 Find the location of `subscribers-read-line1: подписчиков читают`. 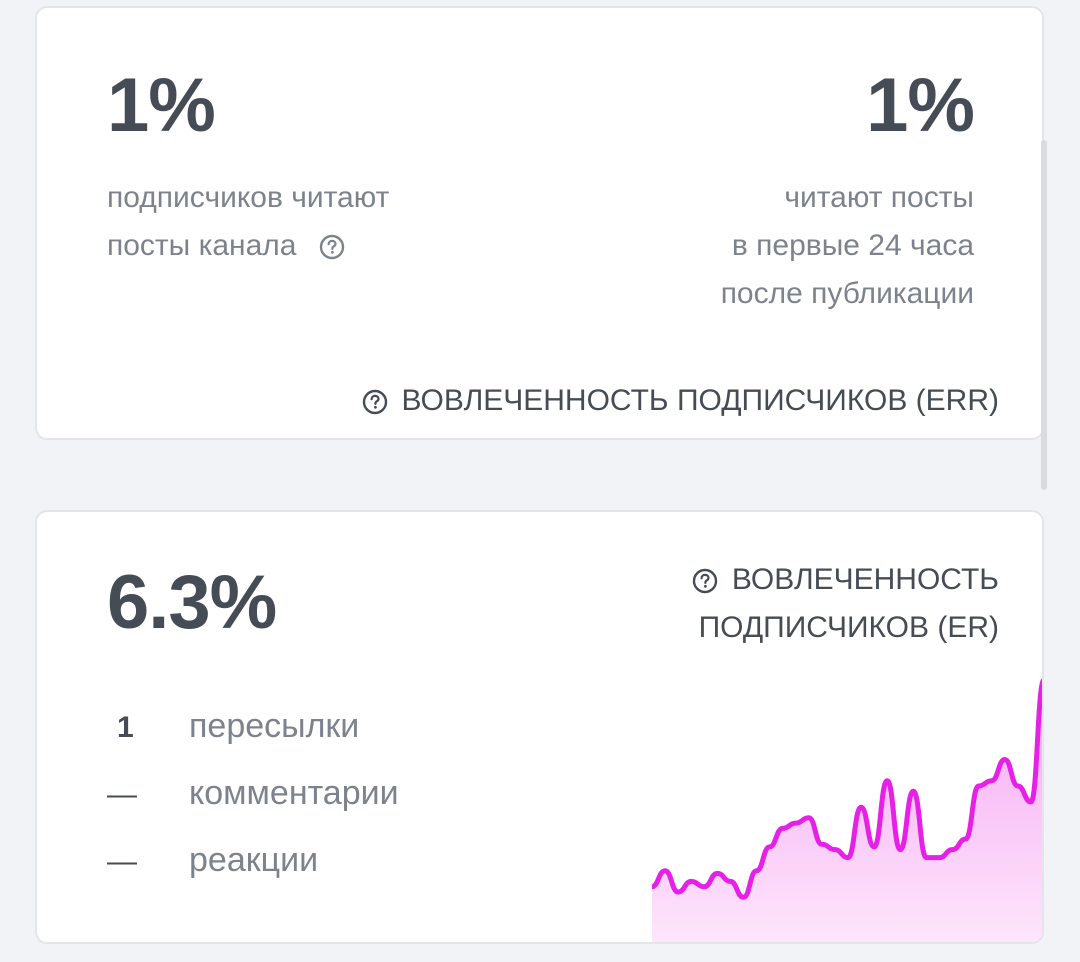

subscribers-read-line1: подписчиков читают is located at coordinates (248, 197).